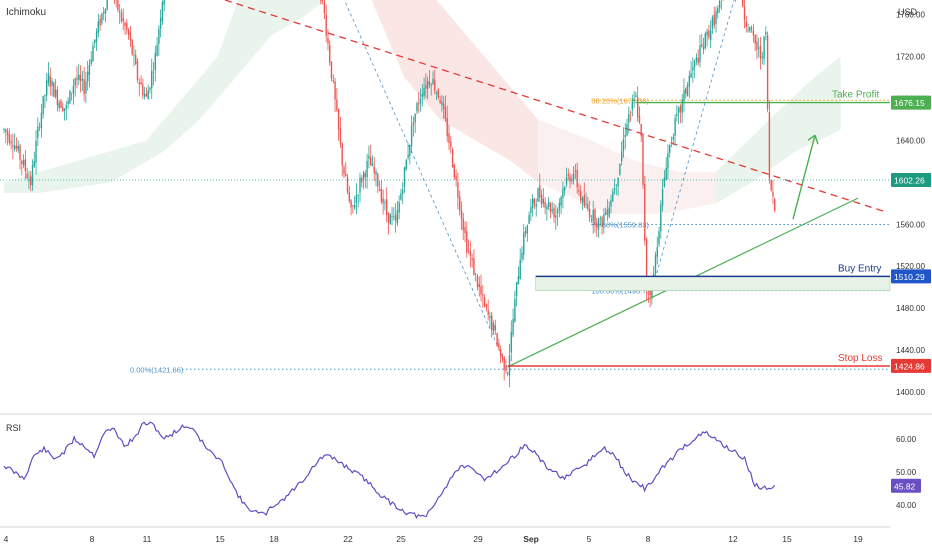 The width and height of the screenshot is (932, 550). What do you see at coordinates (858, 539) in the screenshot?
I see `time-tick-label: 19` at bounding box center [858, 539].